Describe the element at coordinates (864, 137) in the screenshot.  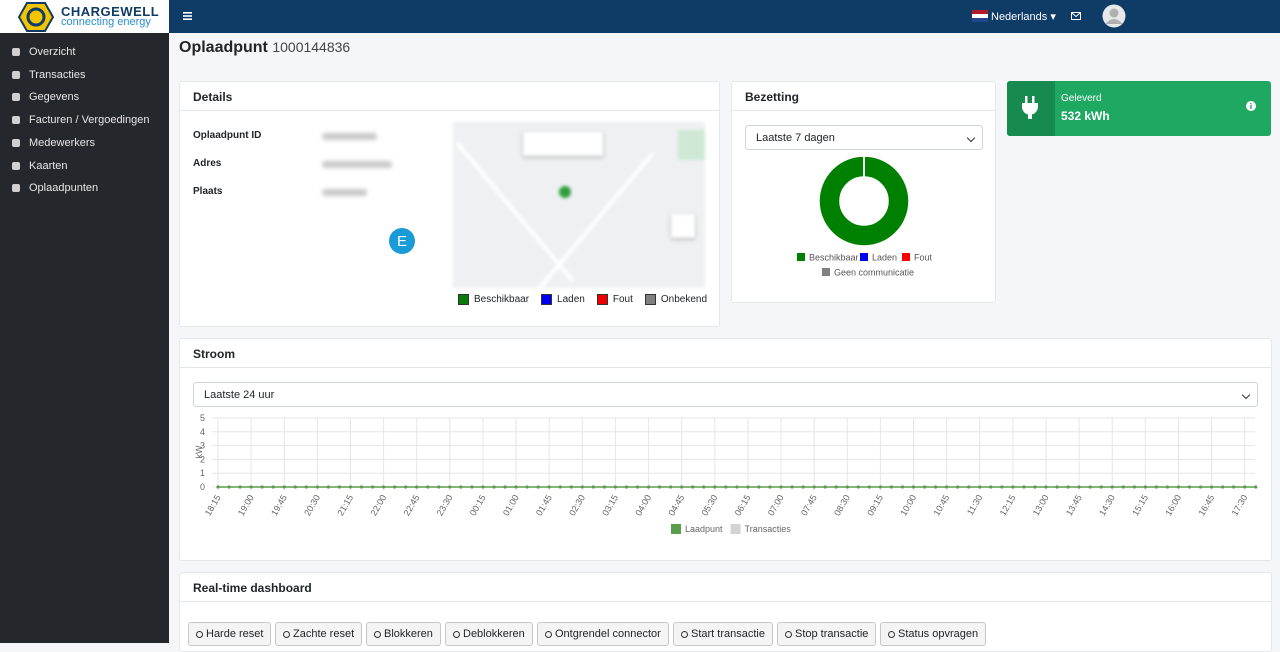
I see `period-select: Laatste 7 dagen` at that location.